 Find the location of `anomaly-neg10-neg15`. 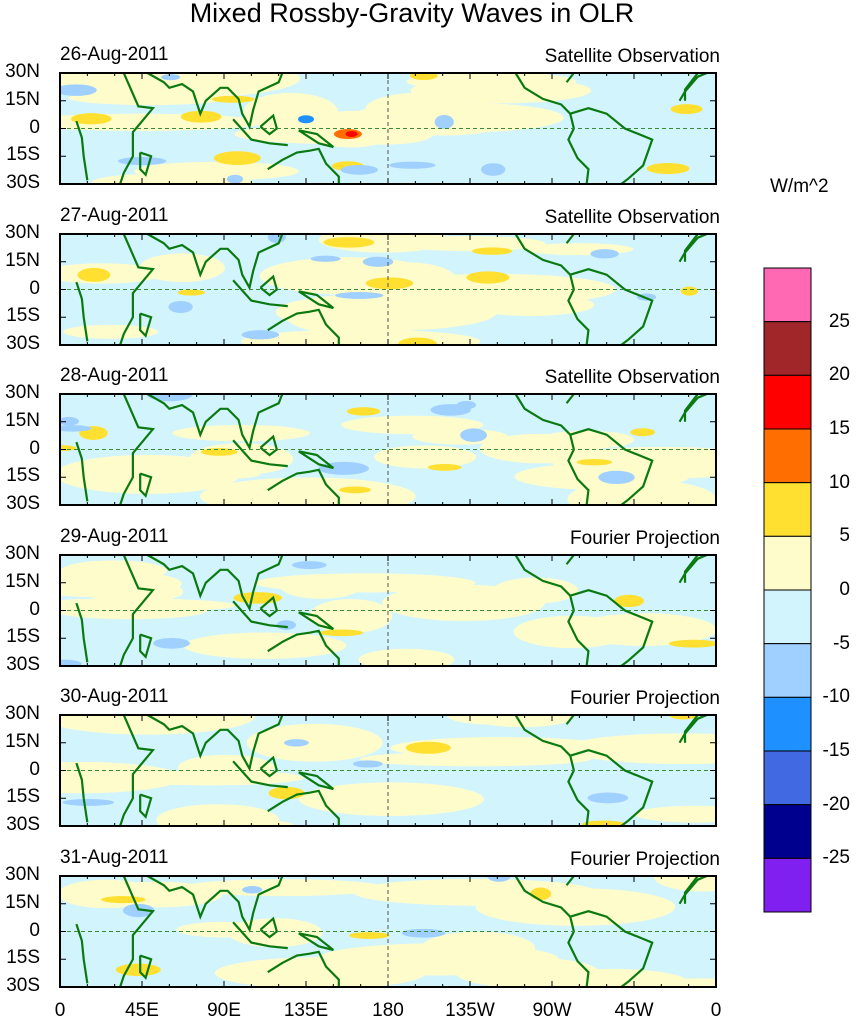

anomaly-neg10-neg15 is located at coordinates (306, 119).